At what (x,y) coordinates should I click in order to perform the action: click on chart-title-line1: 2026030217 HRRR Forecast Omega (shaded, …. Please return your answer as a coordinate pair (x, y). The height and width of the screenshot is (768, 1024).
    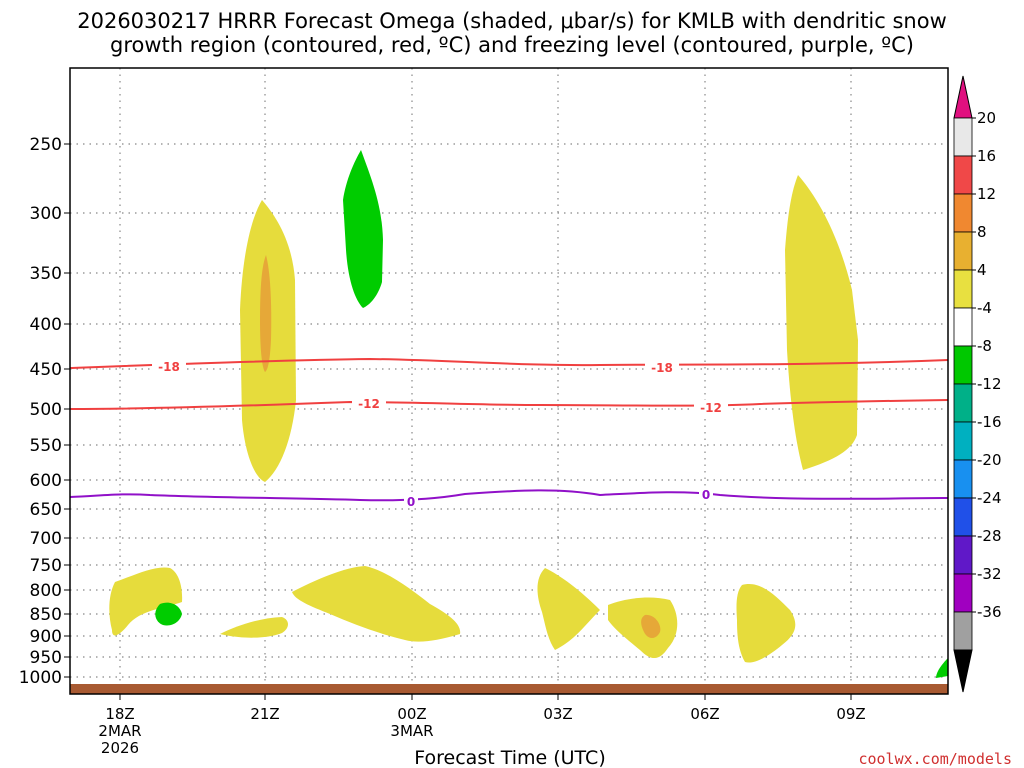
    Looking at the image, I should click on (512, 21).